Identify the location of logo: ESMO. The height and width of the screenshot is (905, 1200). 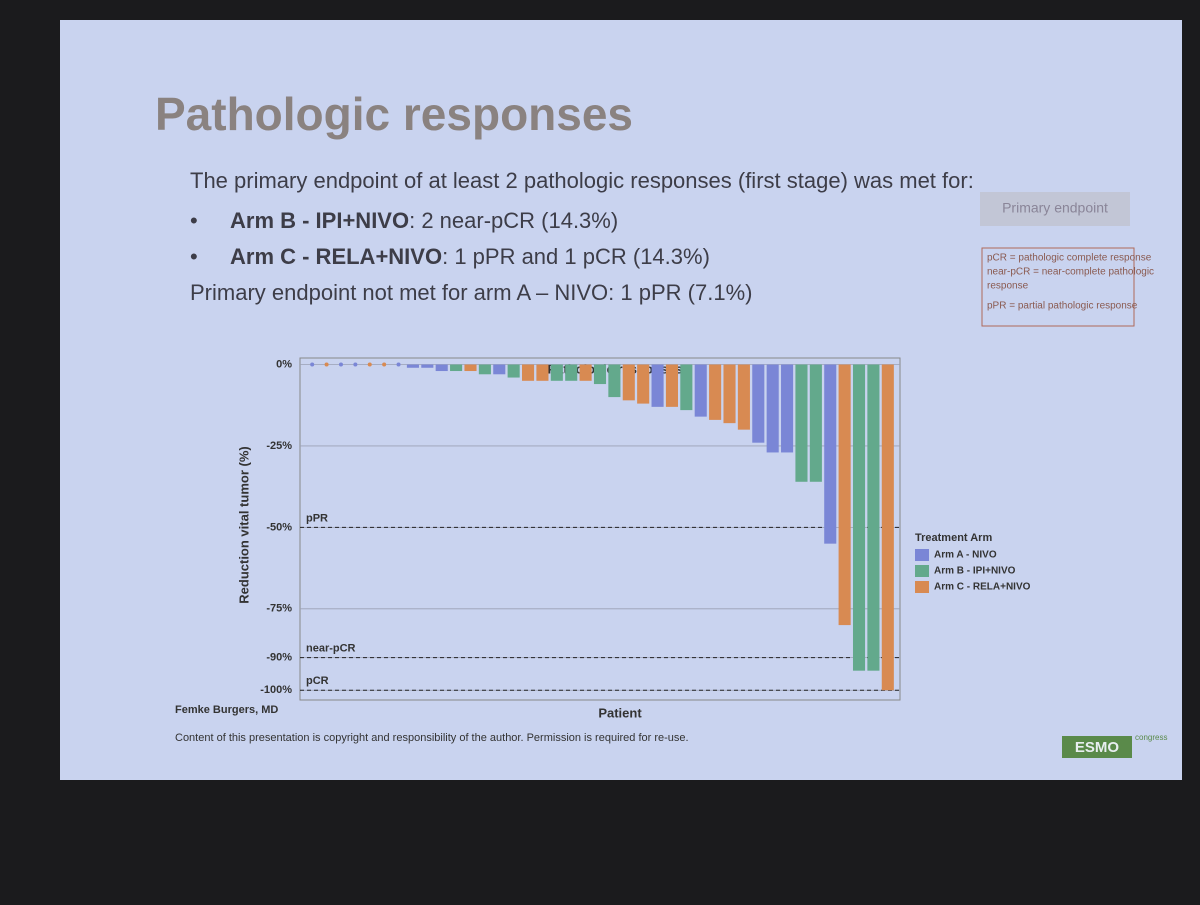
(1097, 747).